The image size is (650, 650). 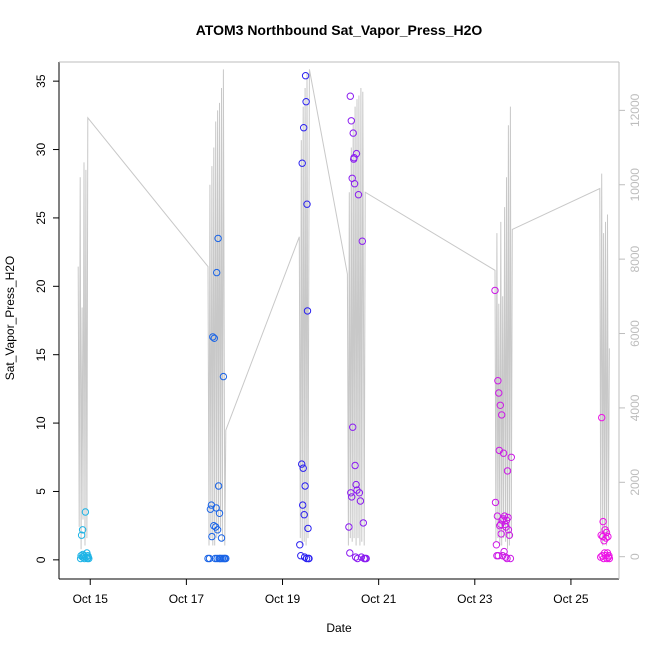 I want to click on x-axis-ticks: Oct 15 Oct 17 Oct 19 Oct 21 Oct 23 Oct 25, so click(x=331, y=592).